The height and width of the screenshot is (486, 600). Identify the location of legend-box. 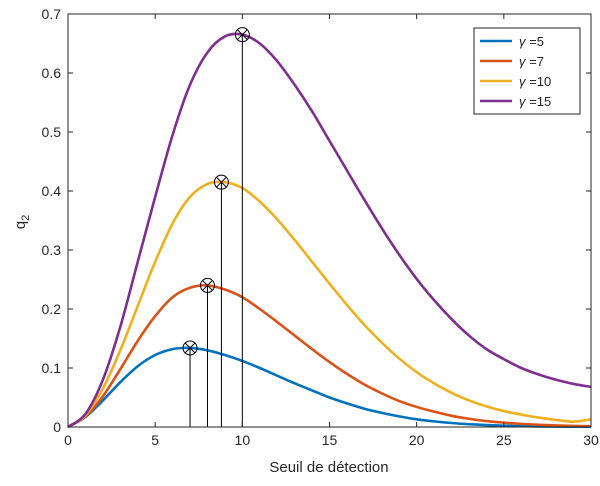
(527, 71).